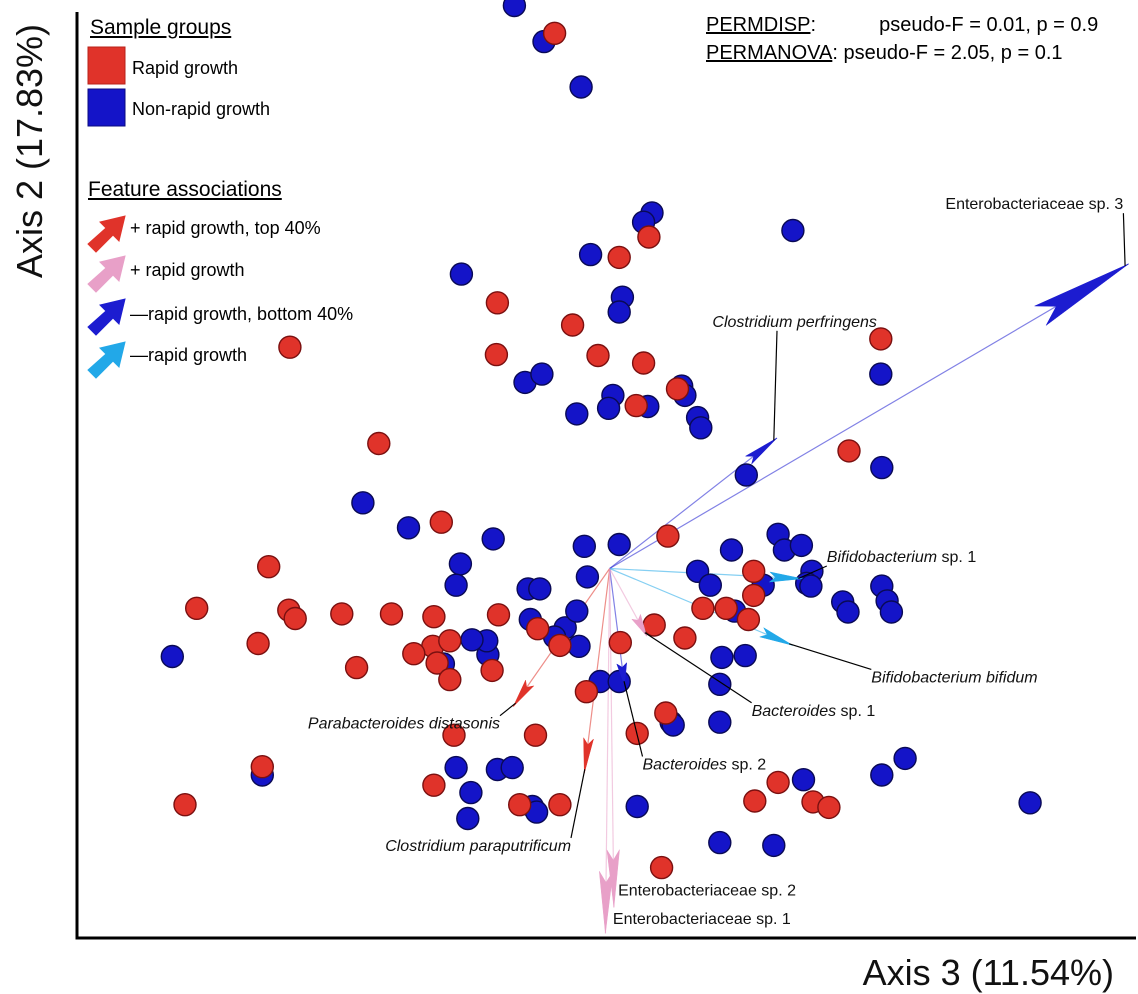  Describe the element at coordinates (919, 53) in the screenshot. I see `stat-permanova-f: pseudo-F = 2.05,` at that location.